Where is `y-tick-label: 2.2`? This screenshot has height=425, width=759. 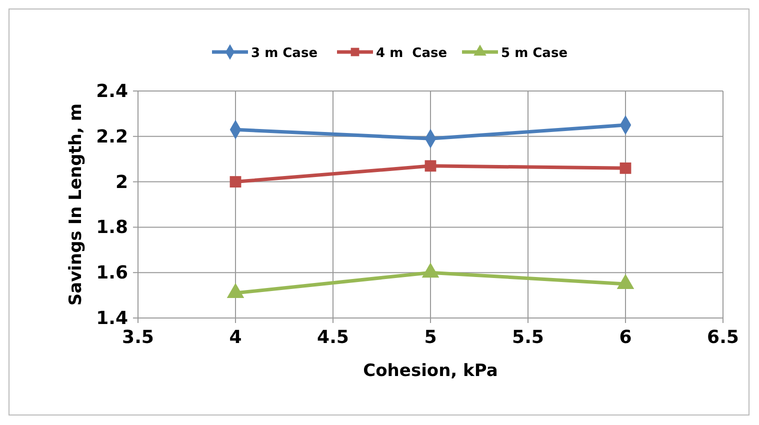 y-tick-label: 2.2 is located at coordinates (112, 137).